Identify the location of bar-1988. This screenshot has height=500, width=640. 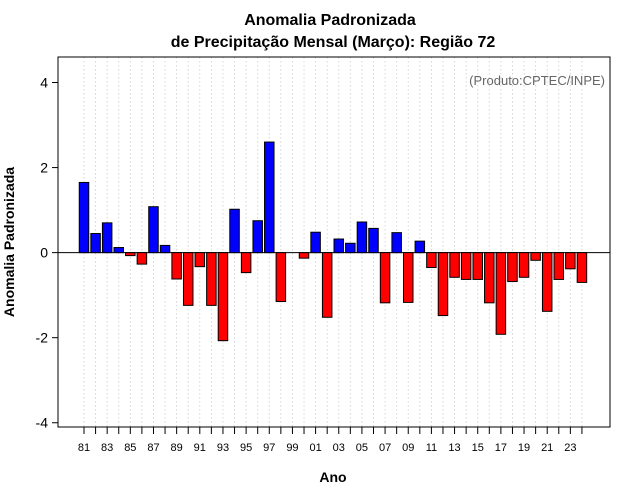
(165, 249).